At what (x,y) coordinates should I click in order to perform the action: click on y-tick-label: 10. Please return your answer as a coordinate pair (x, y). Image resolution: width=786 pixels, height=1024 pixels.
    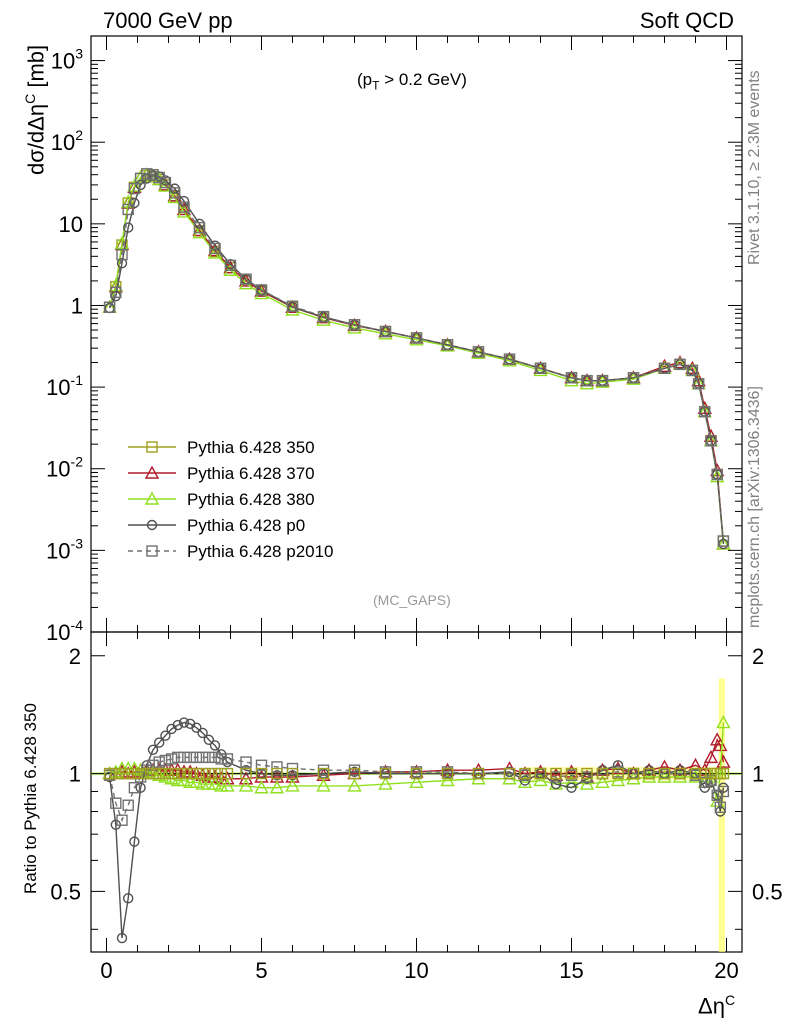
    Looking at the image, I should click on (71, 224).